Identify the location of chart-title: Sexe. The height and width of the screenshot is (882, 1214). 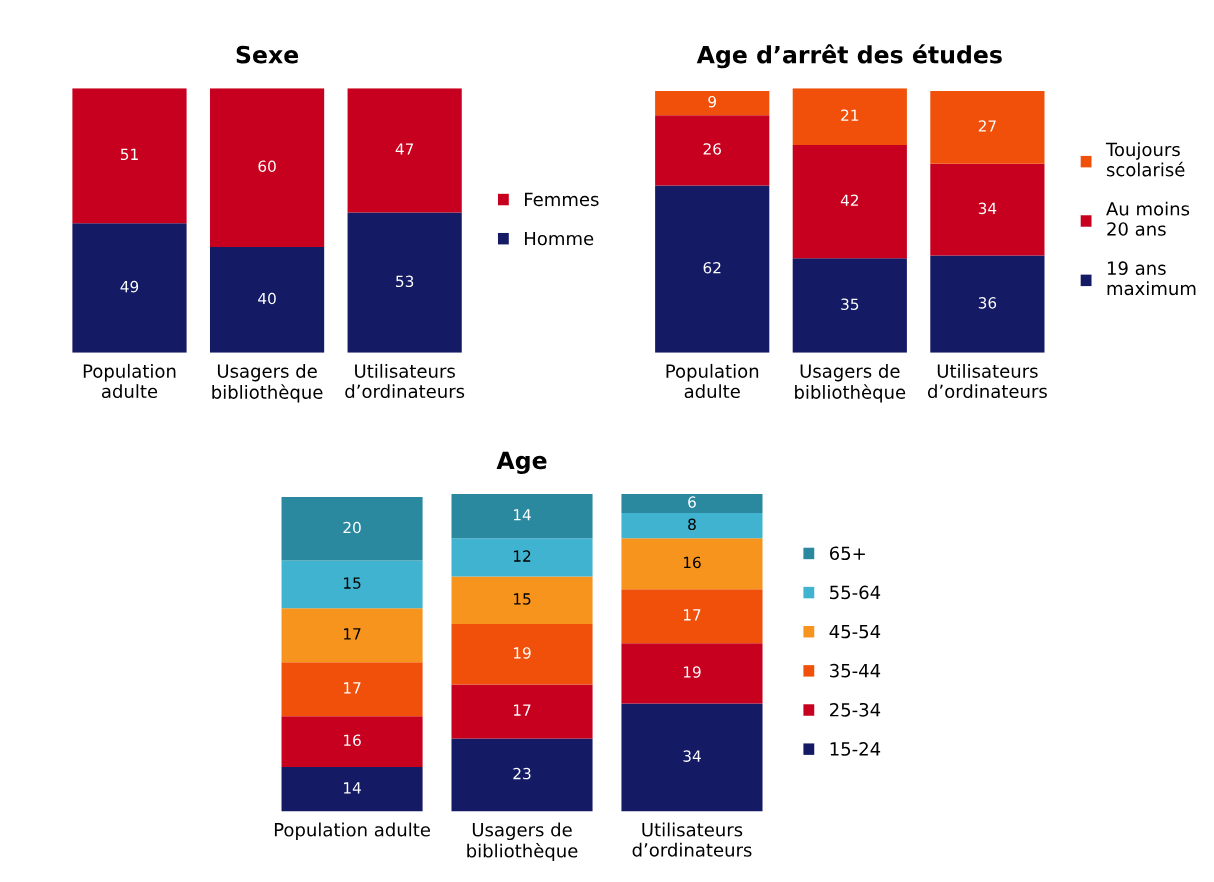
(267, 54).